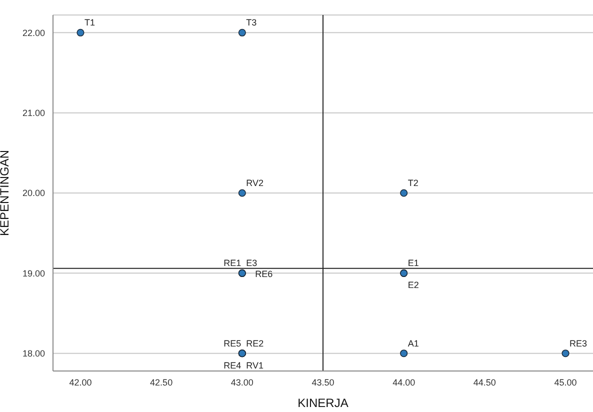 Image resolution: width=593 pixels, height=412 pixels. I want to click on x-axis-title: KINERJA, so click(323, 403).